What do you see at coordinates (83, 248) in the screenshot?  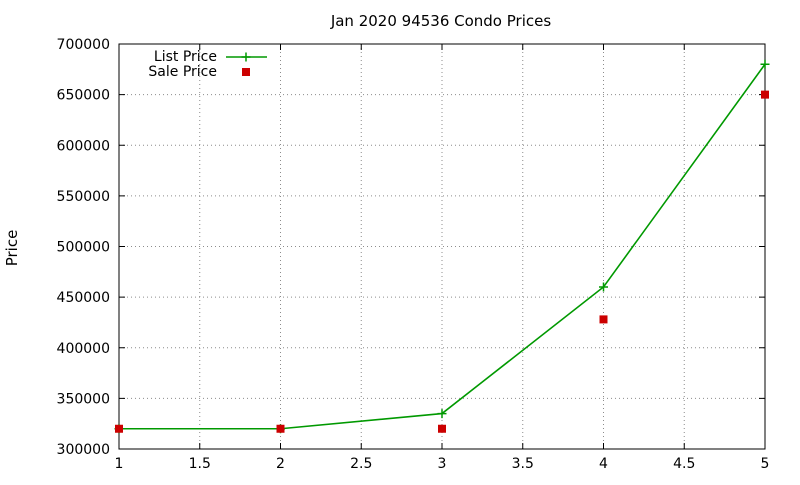 I see `y-tick-label: 500000` at bounding box center [83, 248].